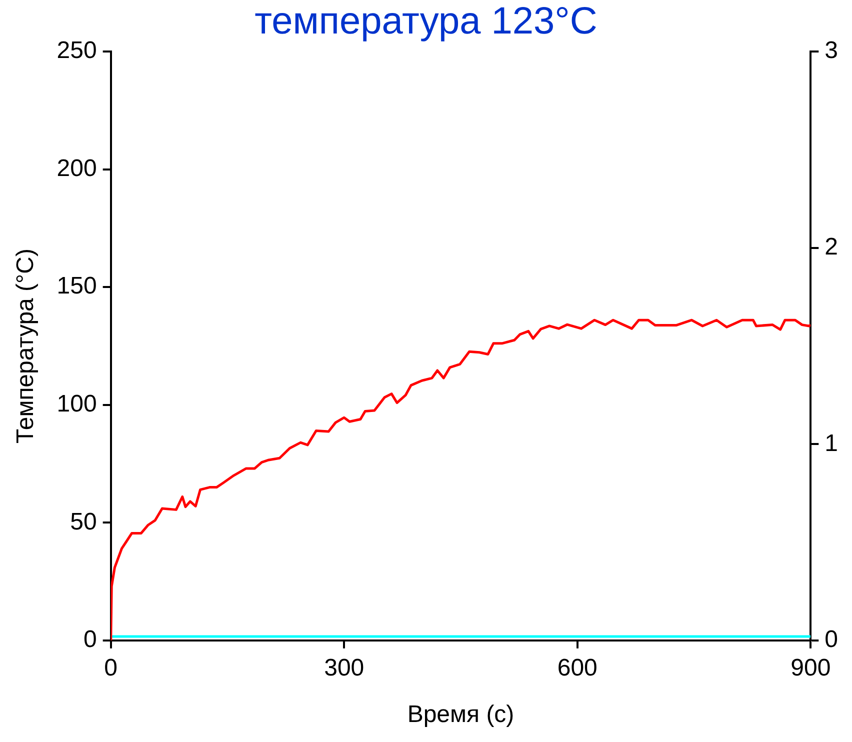 This screenshot has width=852, height=742. I want to click on x-tick-label: 300, so click(344, 668).